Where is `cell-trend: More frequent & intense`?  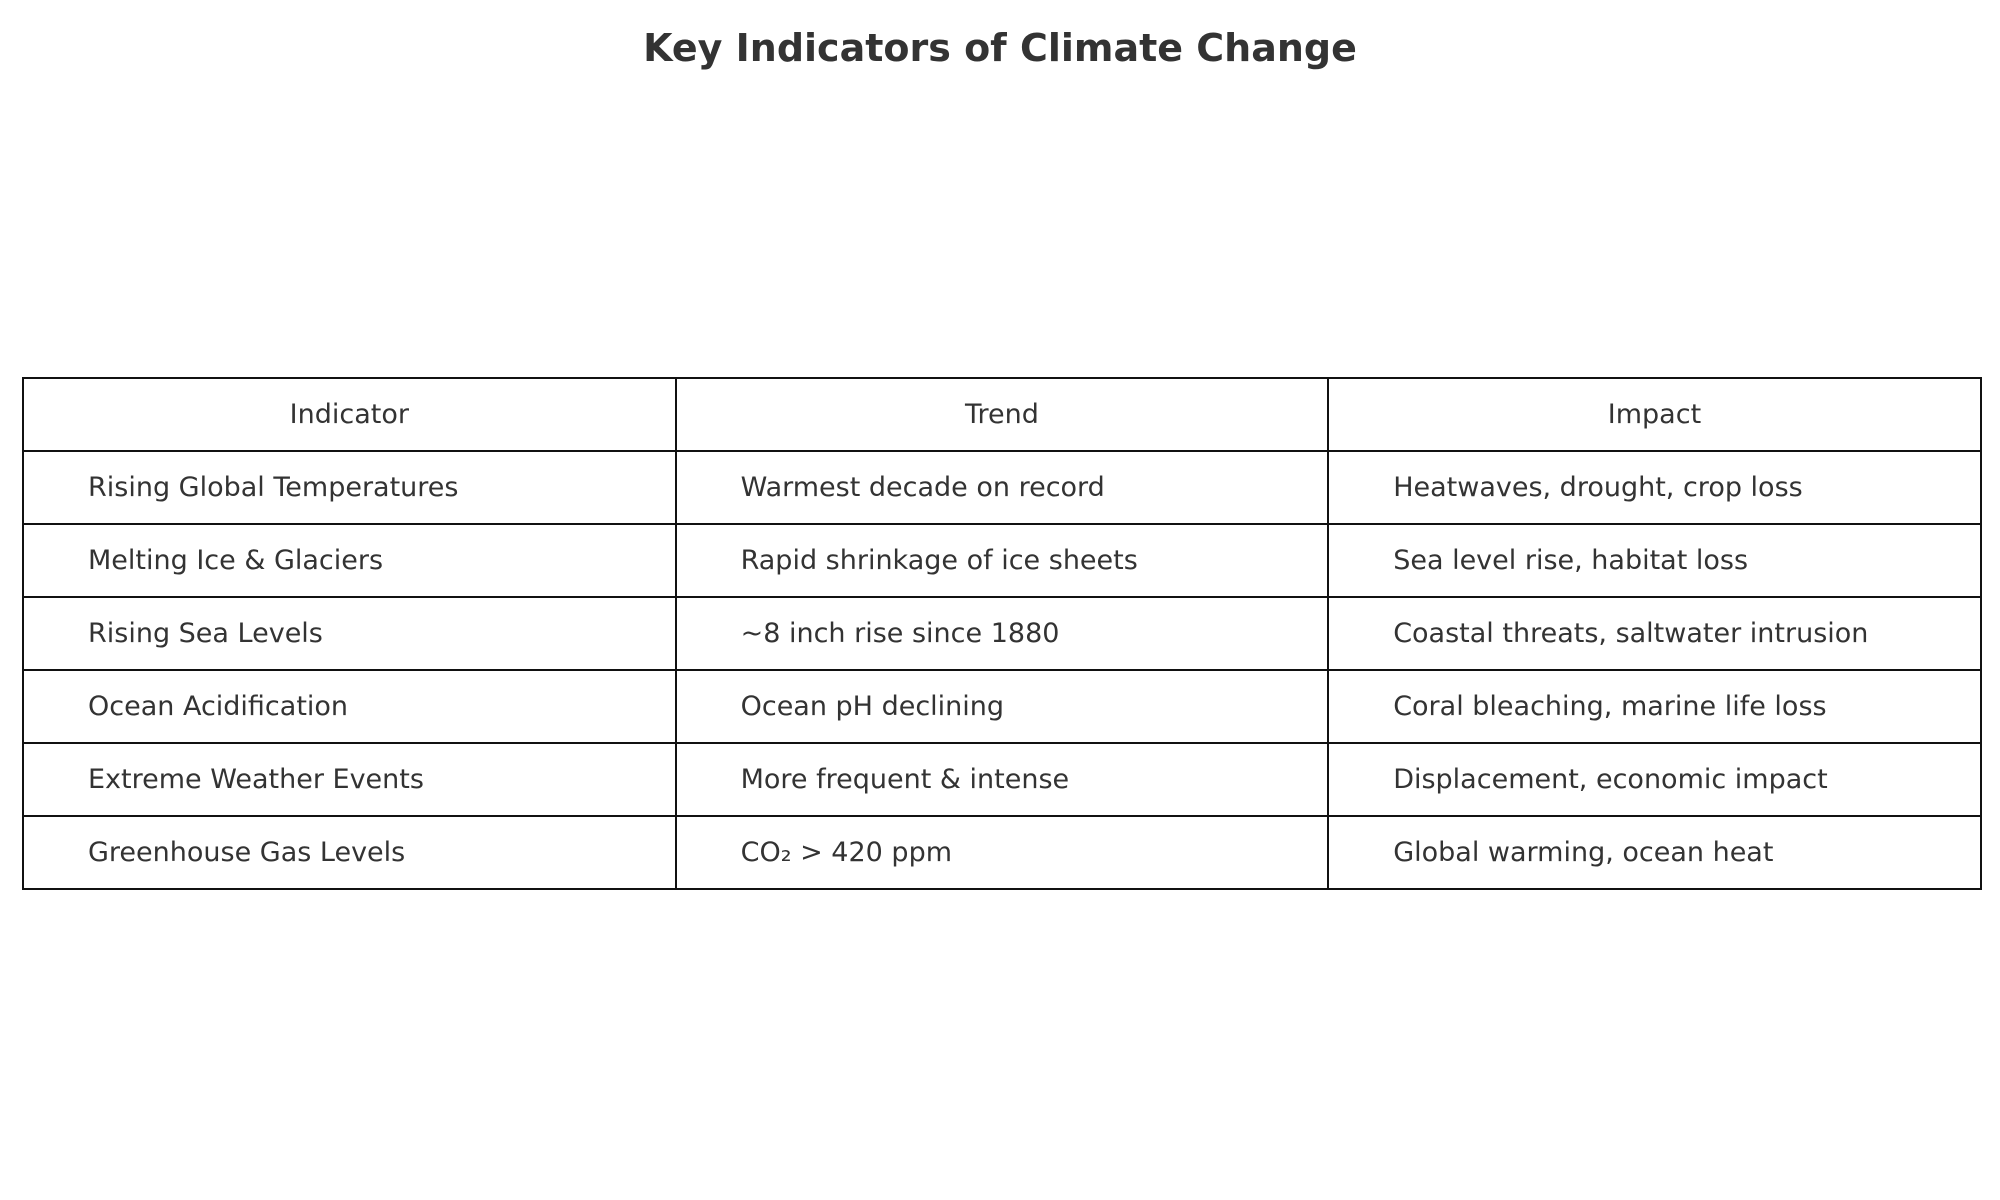
cell-trend: More frequent & intense is located at coordinates (1002, 779).